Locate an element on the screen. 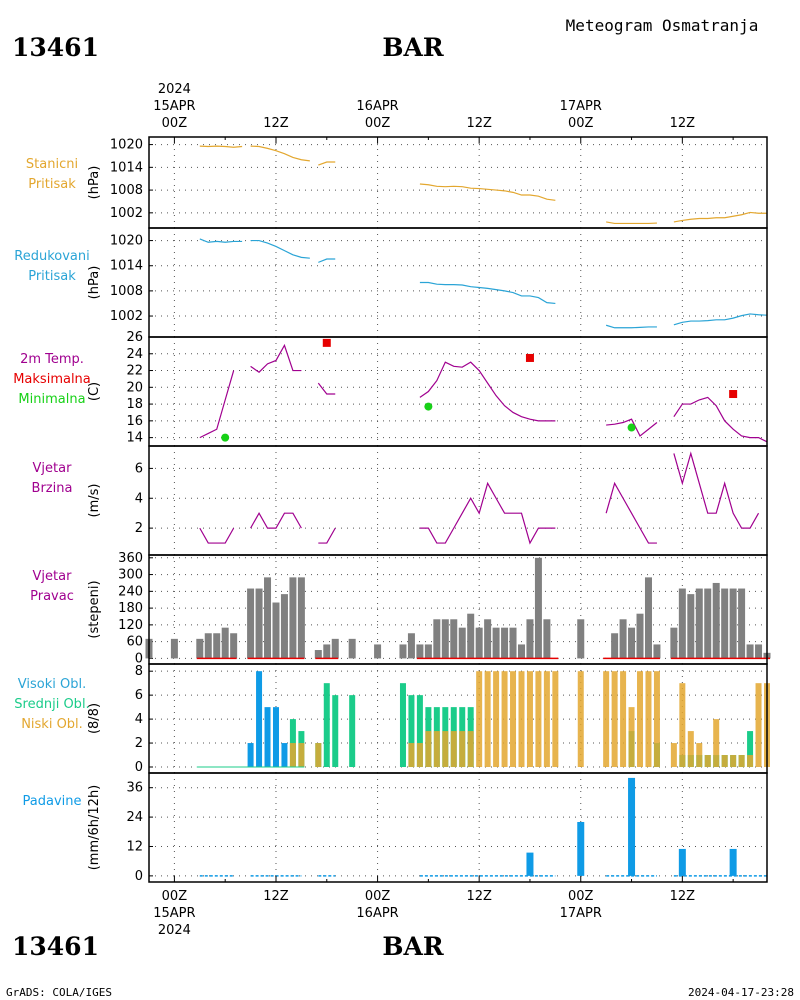  y-tick-label: 26 is located at coordinates (134, 337).